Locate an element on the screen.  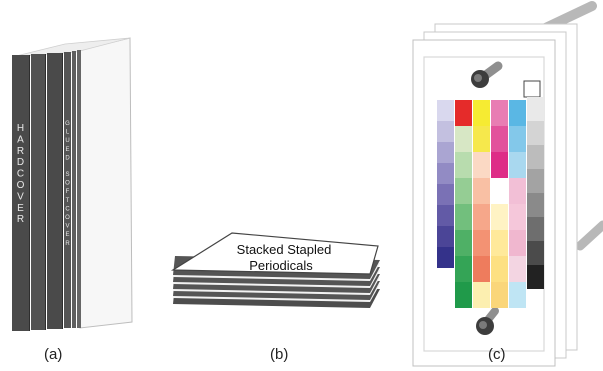
panel-b-periodicals: Stacked Stapled Periodicals is located at coordinates (275, 270).